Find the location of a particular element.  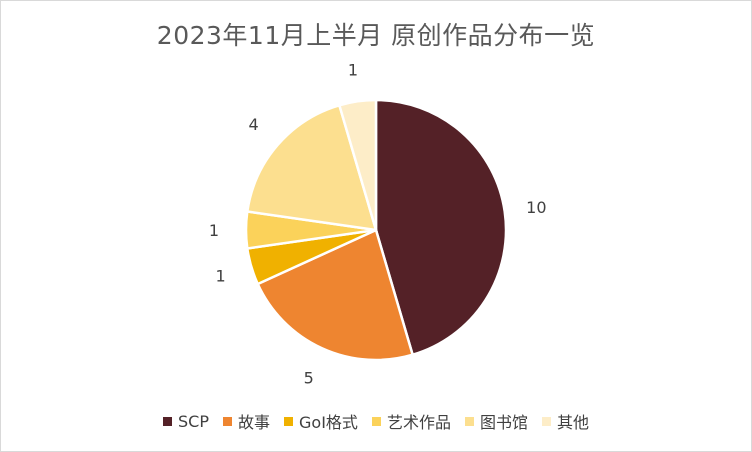

legend-label-3: 艺术作品 is located at coordinates (418, 422).